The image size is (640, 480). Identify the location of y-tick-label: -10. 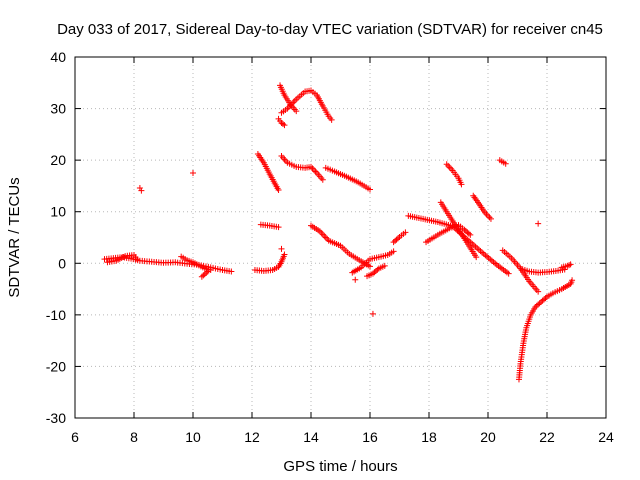
(56, 315).